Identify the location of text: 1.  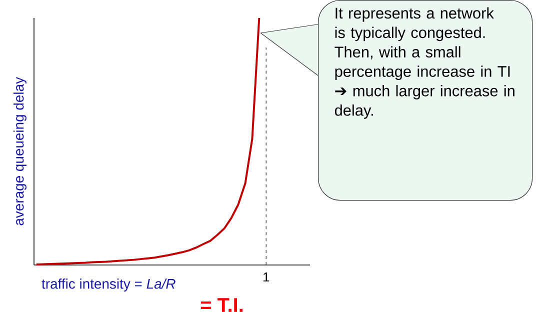
(267, 277).